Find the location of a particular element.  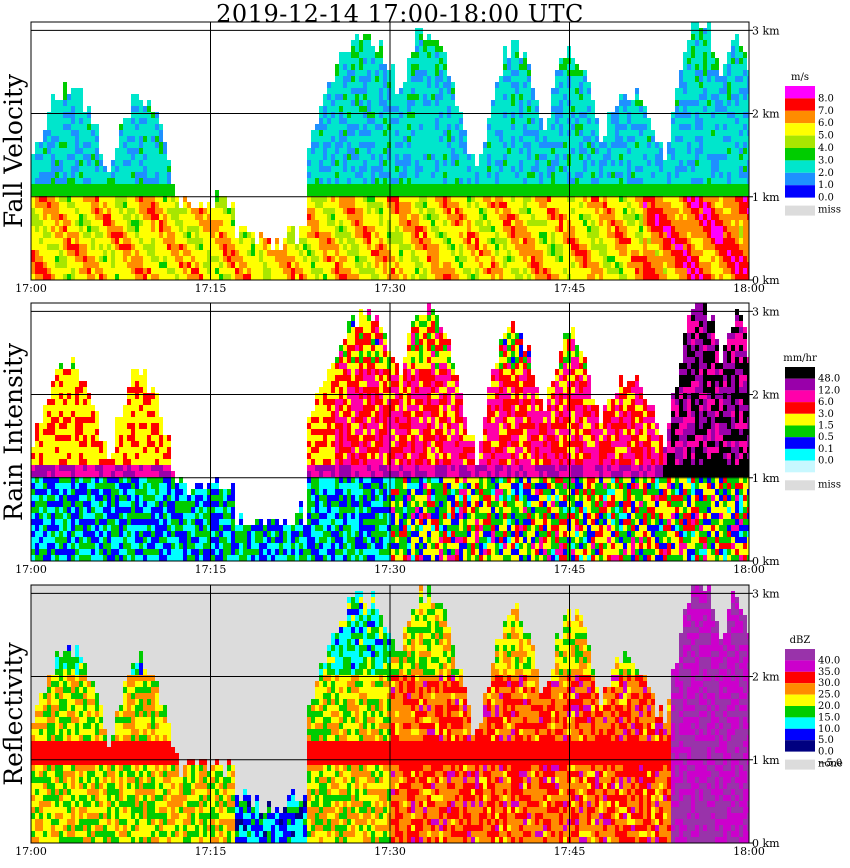

missing-label: none is located at coordinates (830, 764).